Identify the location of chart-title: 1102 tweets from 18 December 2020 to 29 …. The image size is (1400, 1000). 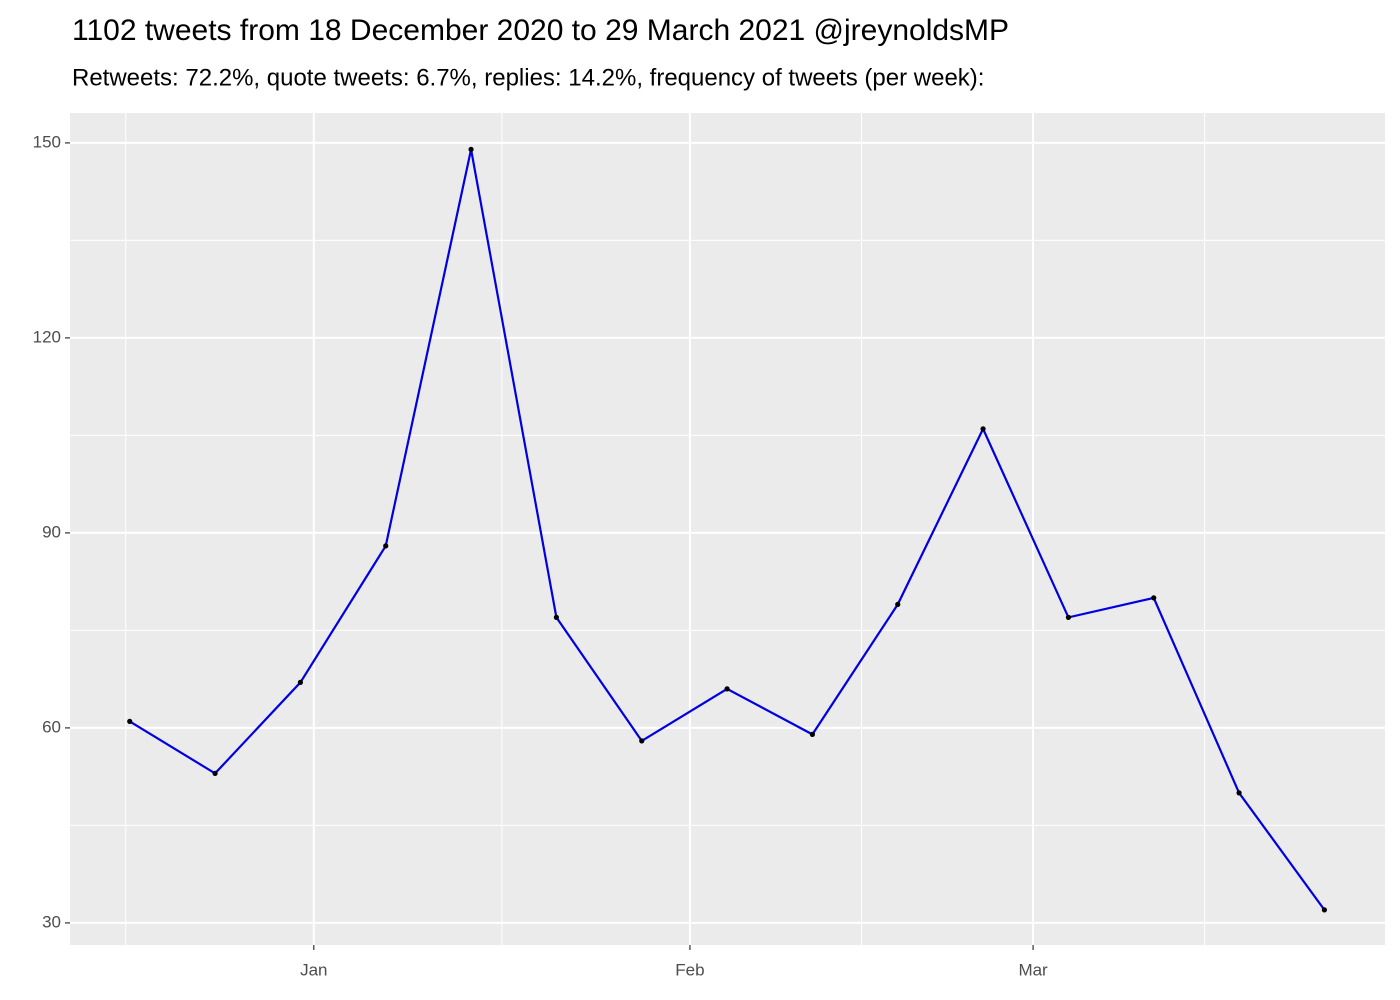
(540, 30).